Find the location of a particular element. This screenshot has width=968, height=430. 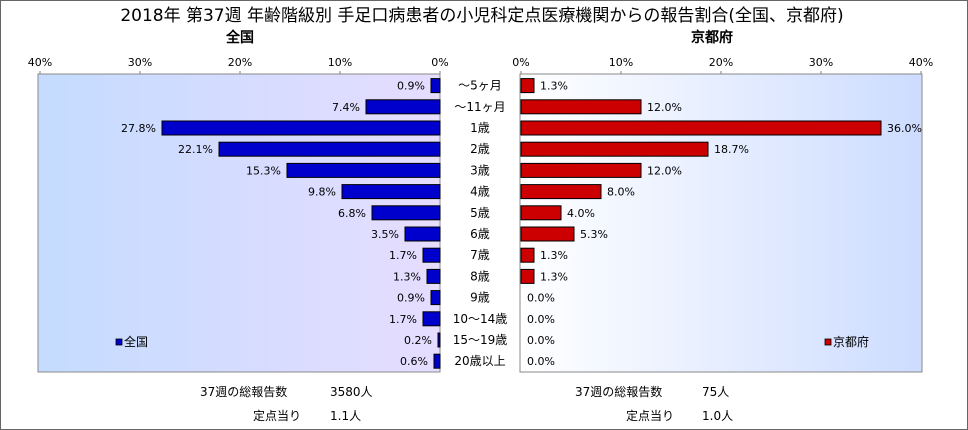

tick-label-national: 20% is located at coordinates (240, 62).